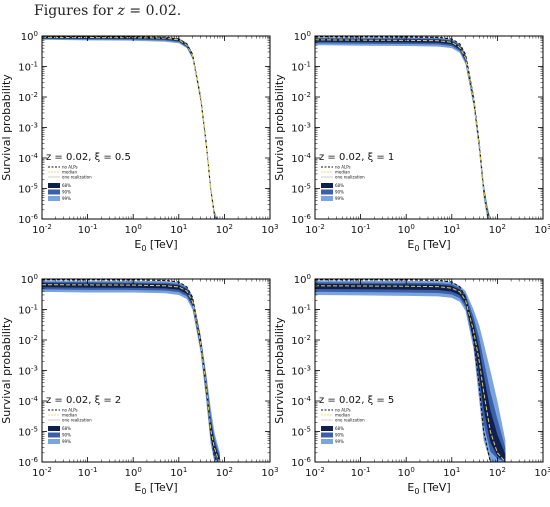 The width and height of the screenshot is (550, 507). What do you see at coordinates (88, 157) in the screenshot?
I see `panel-annotation: z = 0.02, ξ = 0.5` at bounding box center [88, 157].